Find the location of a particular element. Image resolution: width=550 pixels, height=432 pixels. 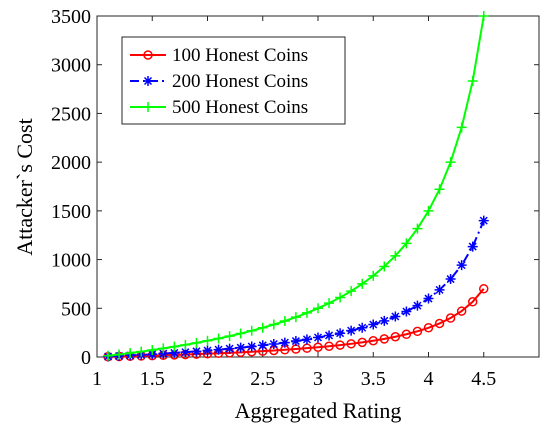

legend-label: 500 Honest Coins is located at coordinates (240, 107).